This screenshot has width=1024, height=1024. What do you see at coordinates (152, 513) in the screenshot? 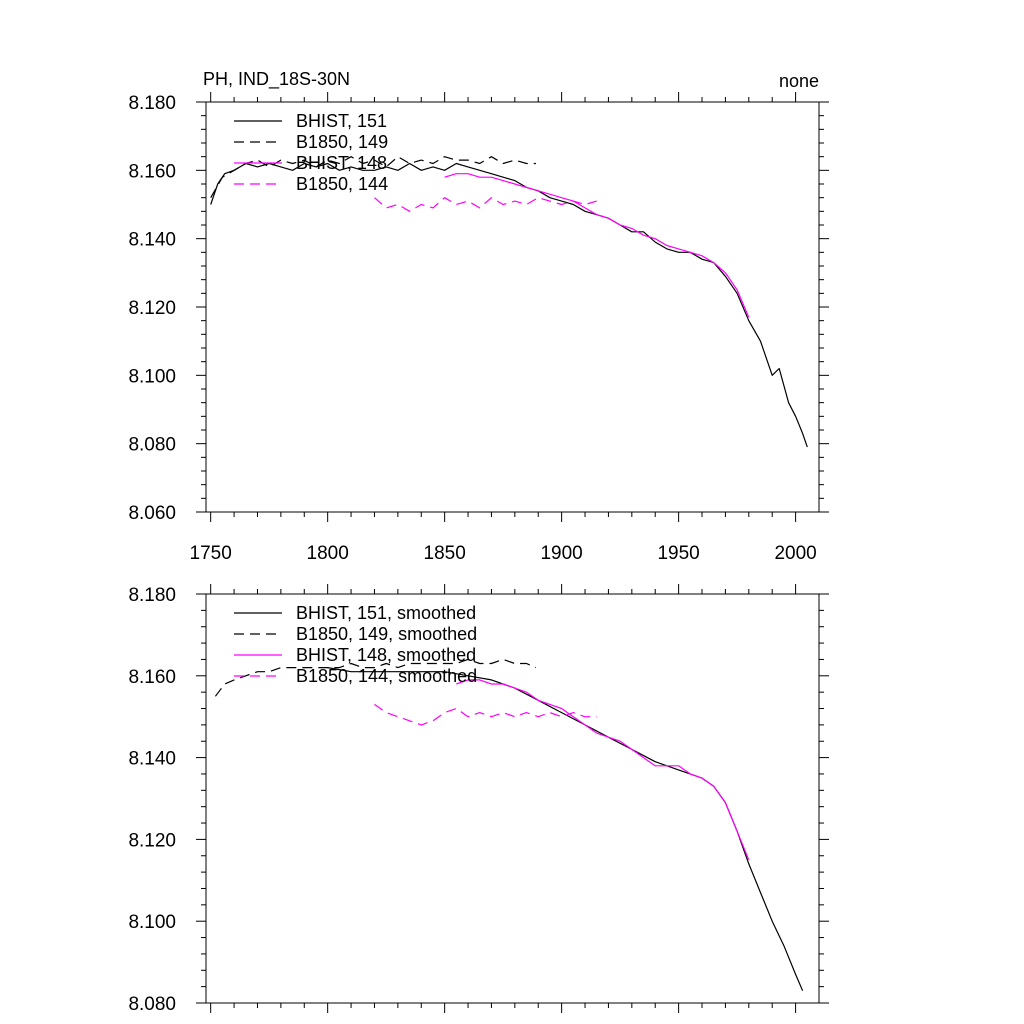
I see `y-tick-label: 8.060` at bounding box center [152, 513].